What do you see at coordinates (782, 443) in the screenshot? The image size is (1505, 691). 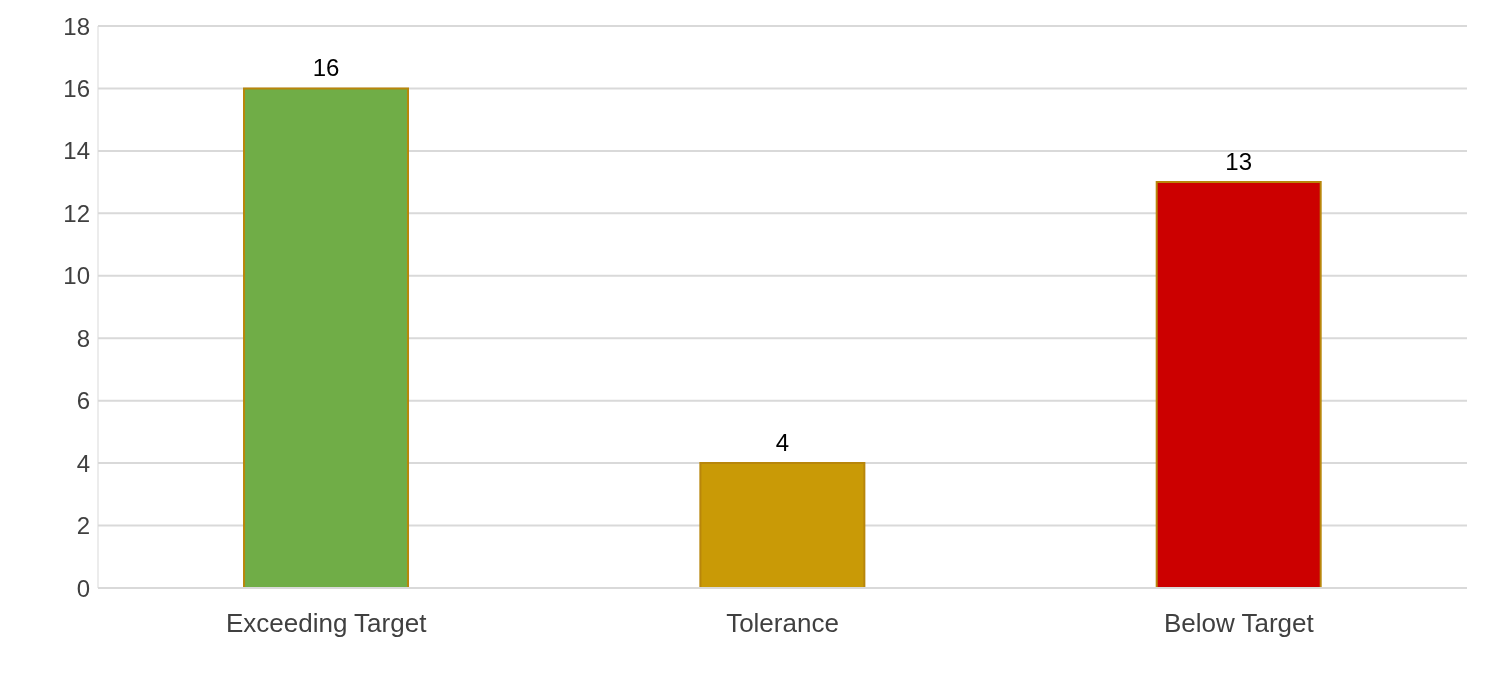 I see `data-label: 4` at bounding box center [782, 443].